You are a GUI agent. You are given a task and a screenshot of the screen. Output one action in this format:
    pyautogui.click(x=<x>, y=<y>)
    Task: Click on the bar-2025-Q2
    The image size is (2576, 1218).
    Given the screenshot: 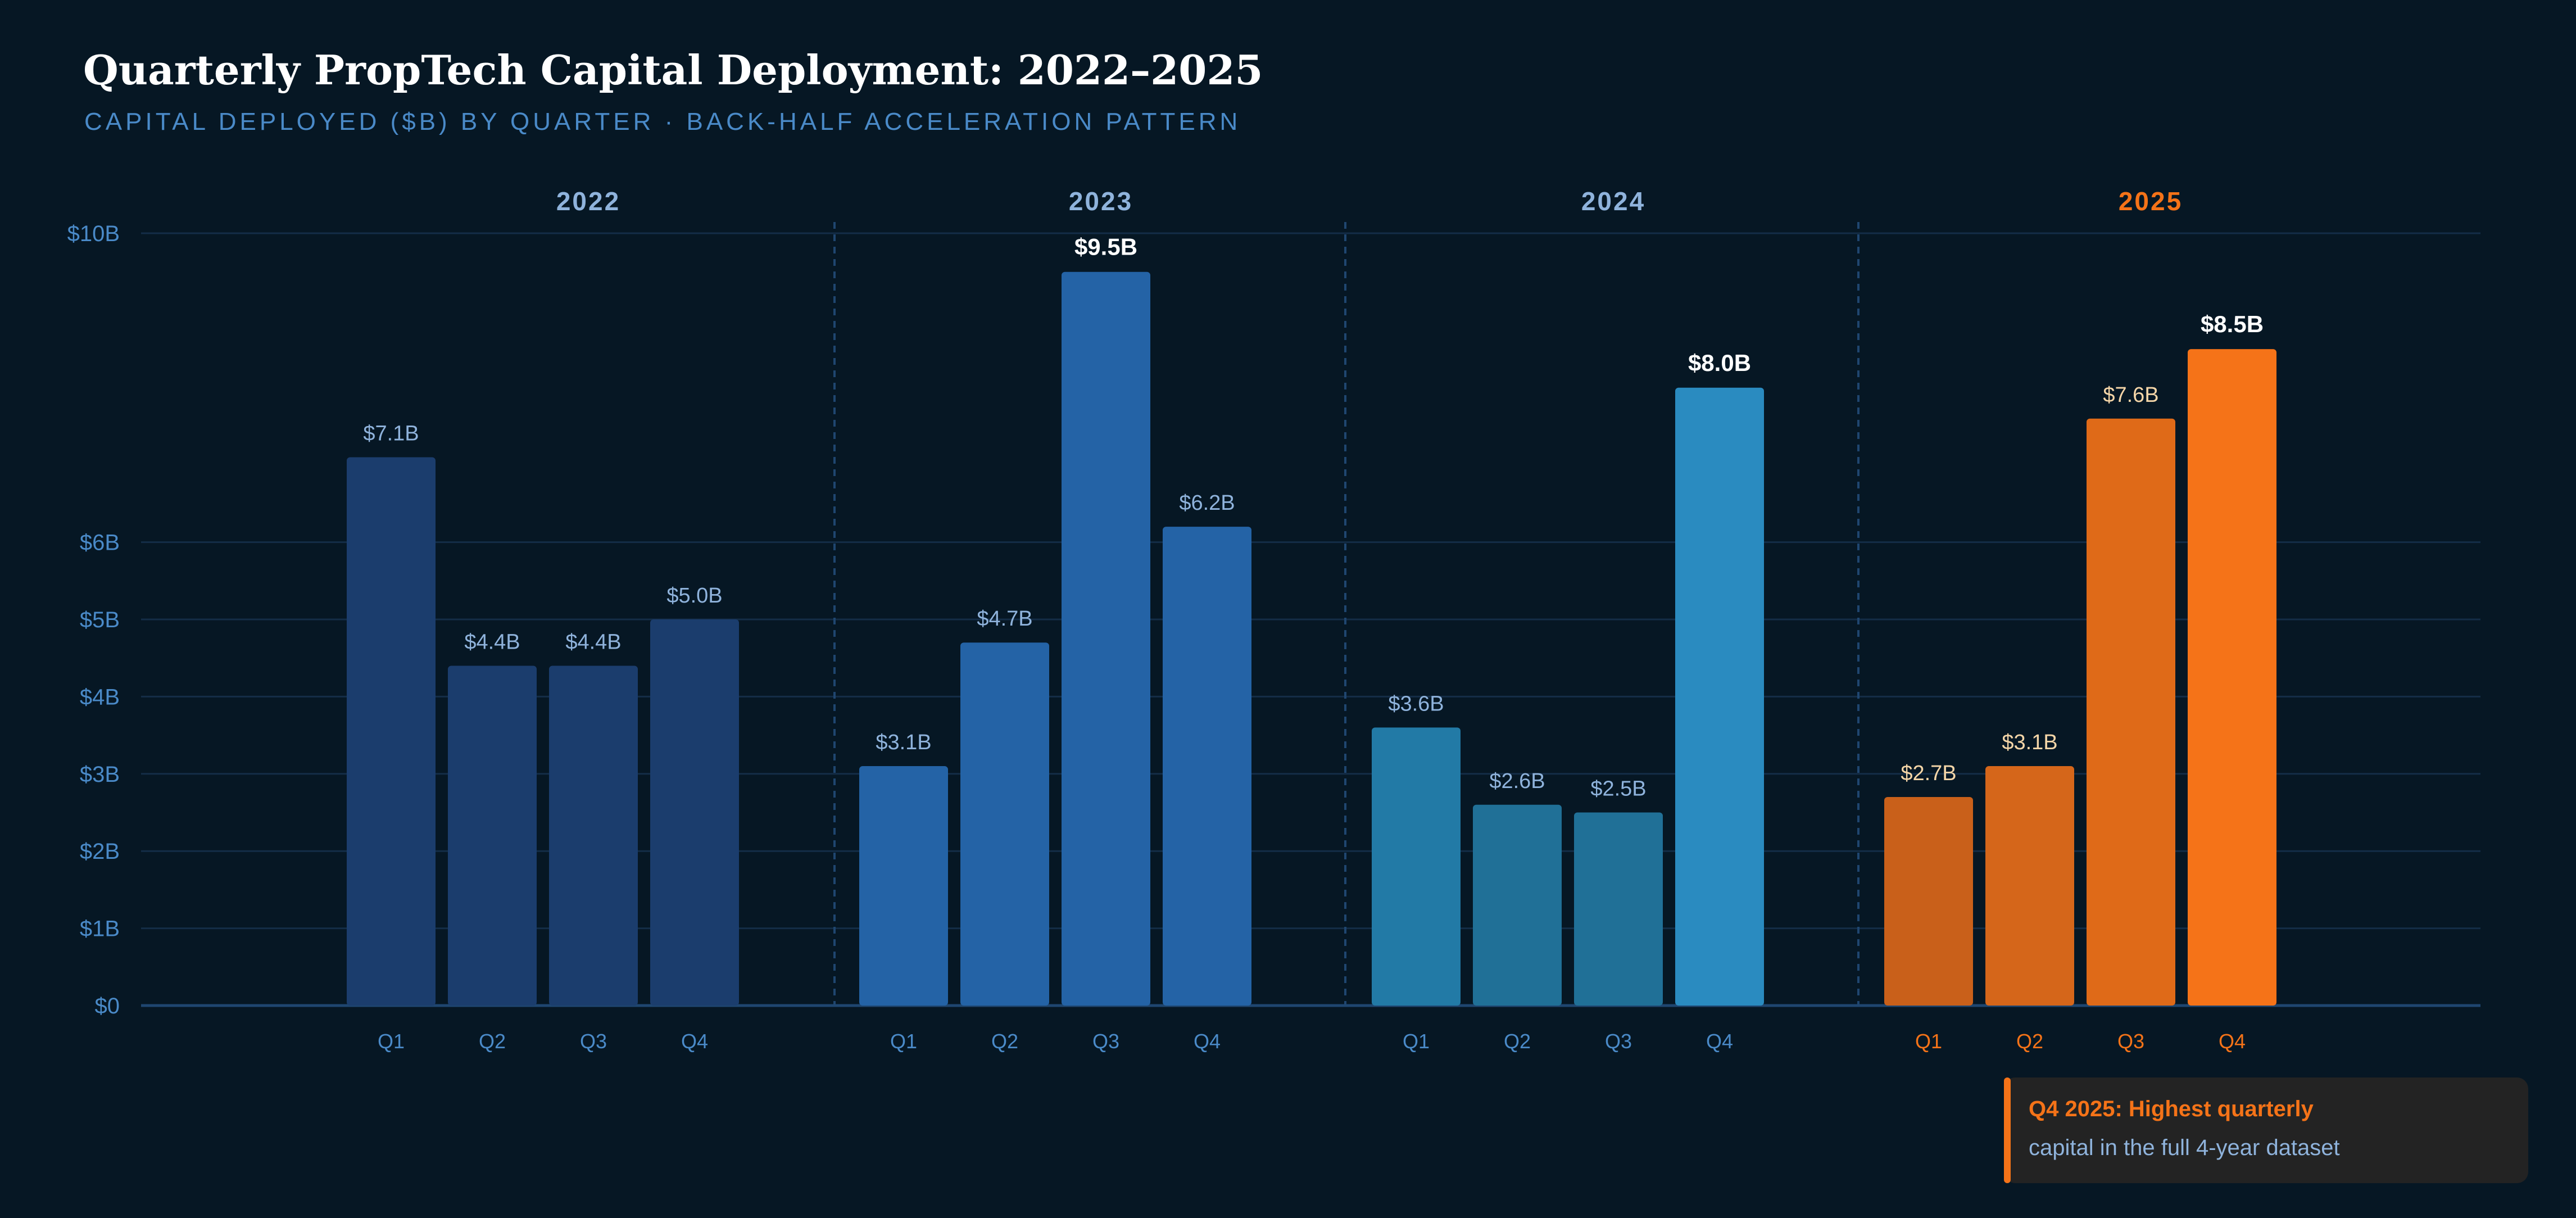 What is the action you would take?
    pyautogui.click(x=2029, y=886)
    